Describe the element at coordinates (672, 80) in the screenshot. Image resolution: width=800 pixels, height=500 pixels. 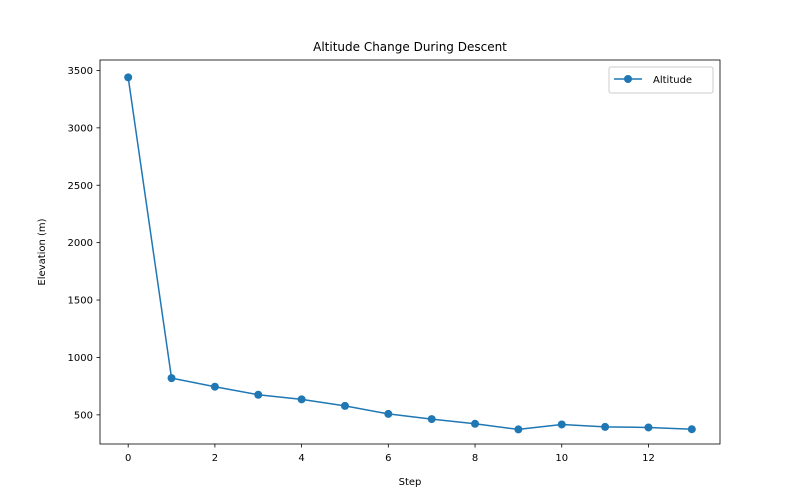
I see `legend-label-altitude: Altitude` at that location.